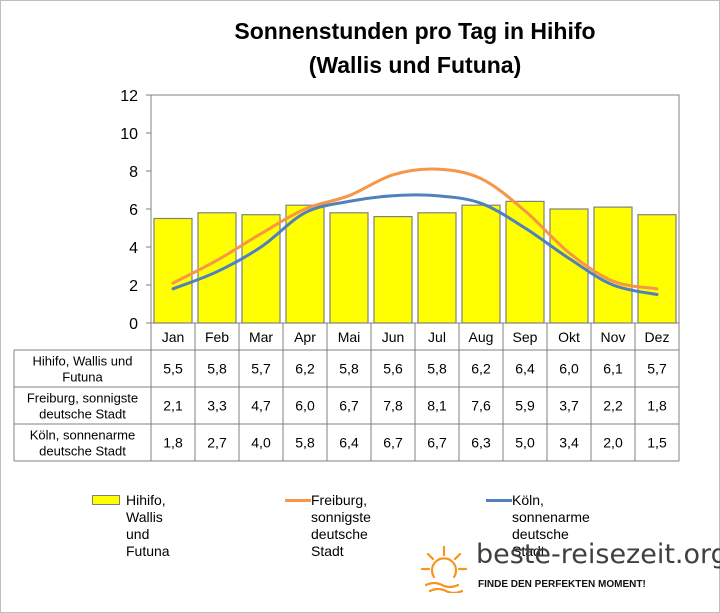  What do you see at coordinates (444, 569) in the screenshot?
I see `sun-icon` at bounding box center [444, 569].